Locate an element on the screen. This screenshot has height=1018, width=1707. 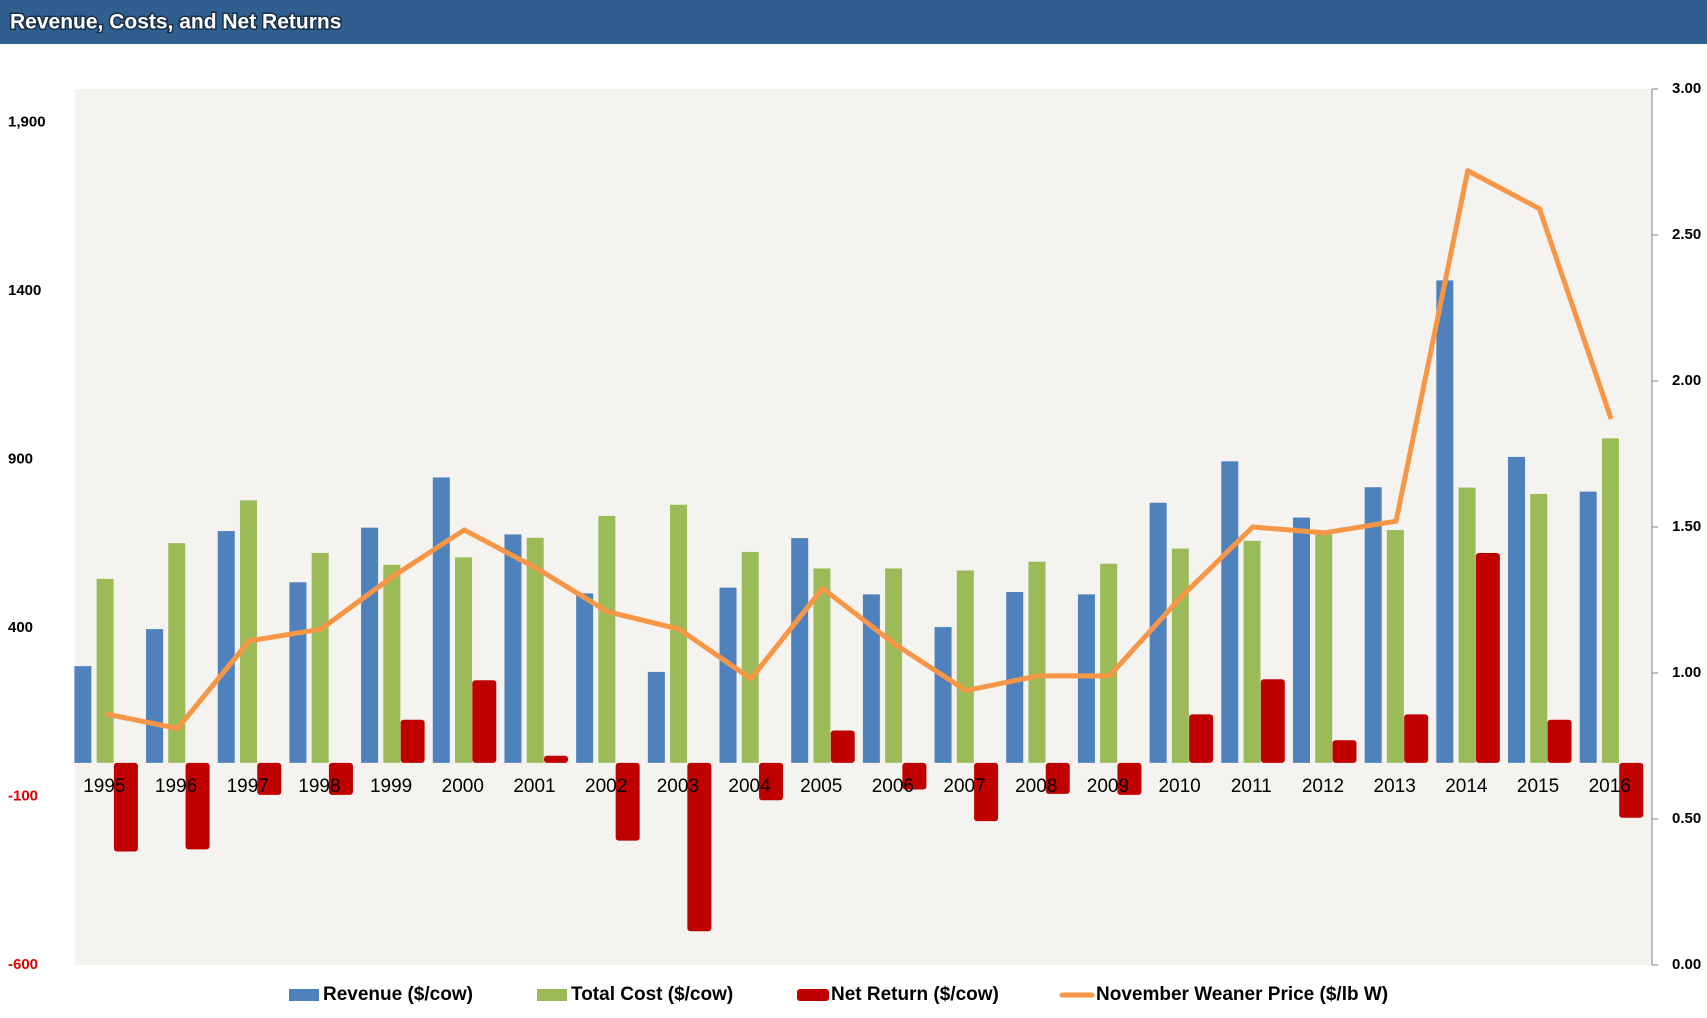
y2-tick-label: 2.00 is located at coordinates (1686, 380).